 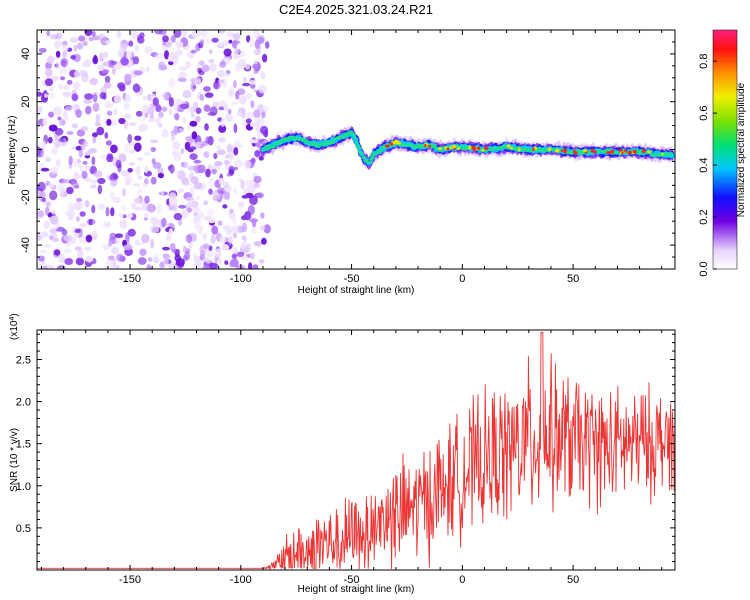 I want to click on snr-xtick-label: -100, so click(x=241, y=580).